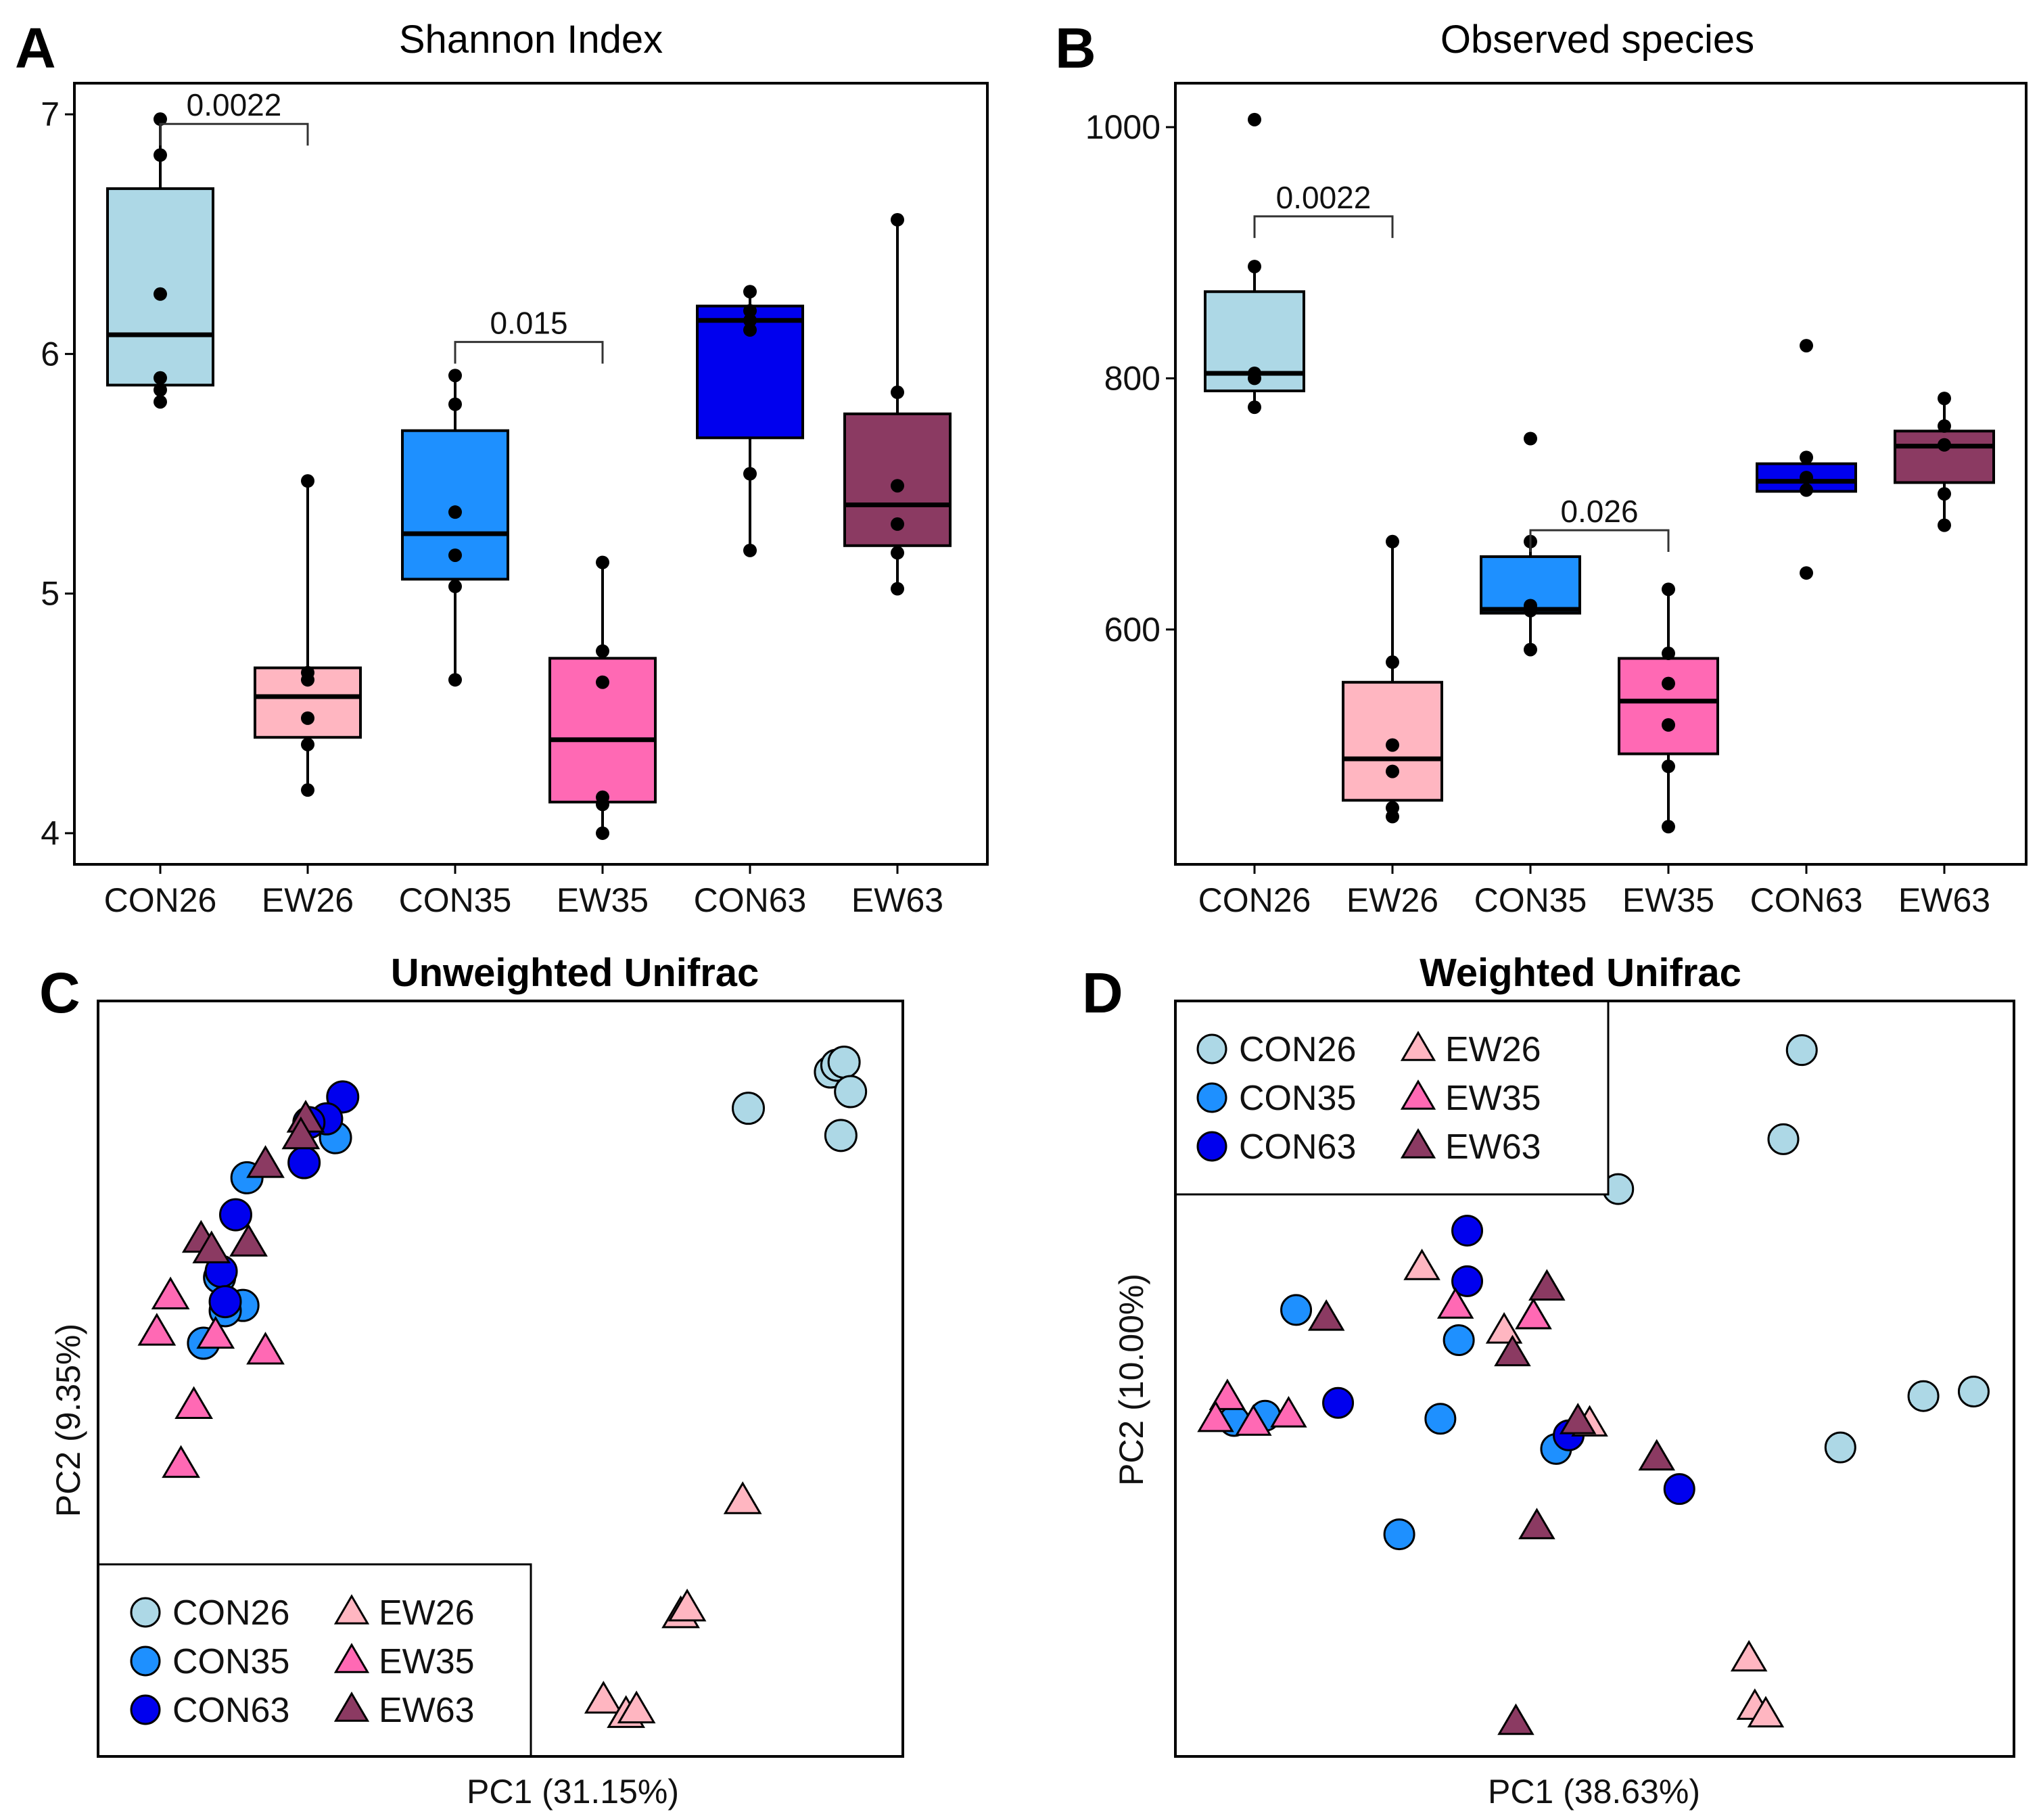 This screenshot has width=2039, height=1820. I want to click on panel-c-legend-label: EW35, so click(427, 1661).